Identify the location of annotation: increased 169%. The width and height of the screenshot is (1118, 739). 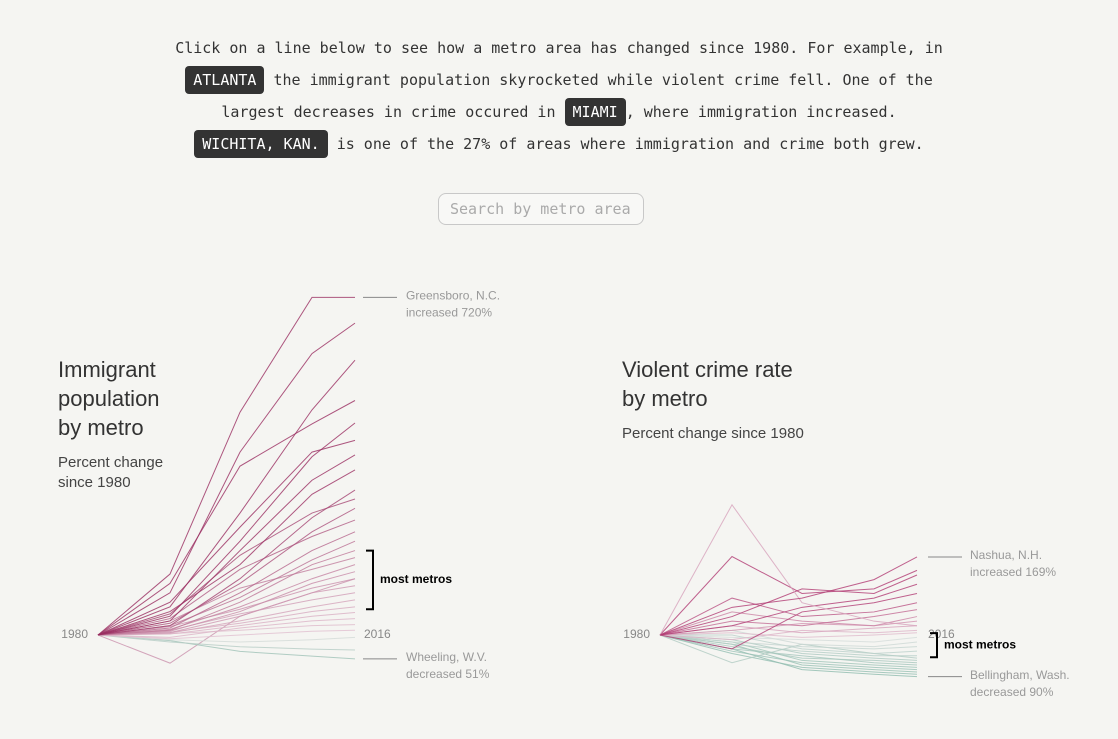
(1013, 572).